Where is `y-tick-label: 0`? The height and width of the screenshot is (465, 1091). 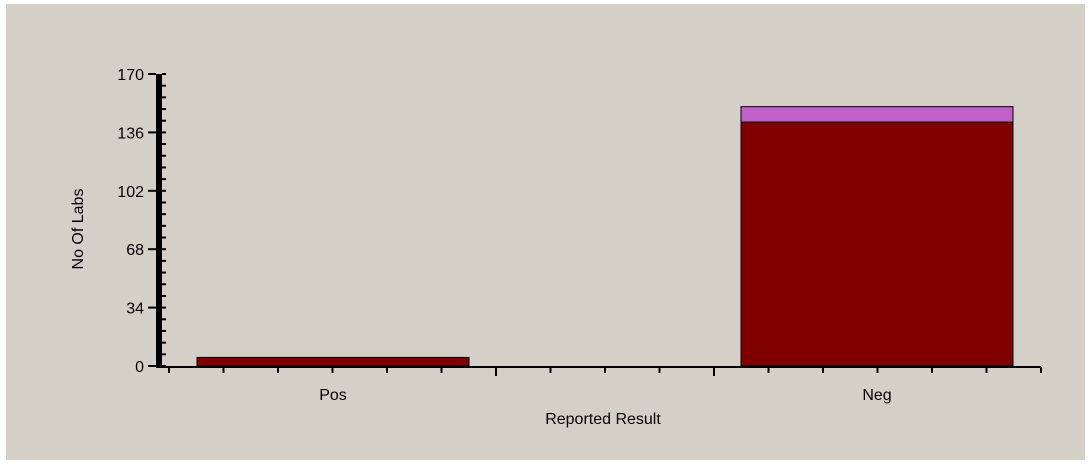 y-tick-label: 0 is located at coordinates (139, 367).